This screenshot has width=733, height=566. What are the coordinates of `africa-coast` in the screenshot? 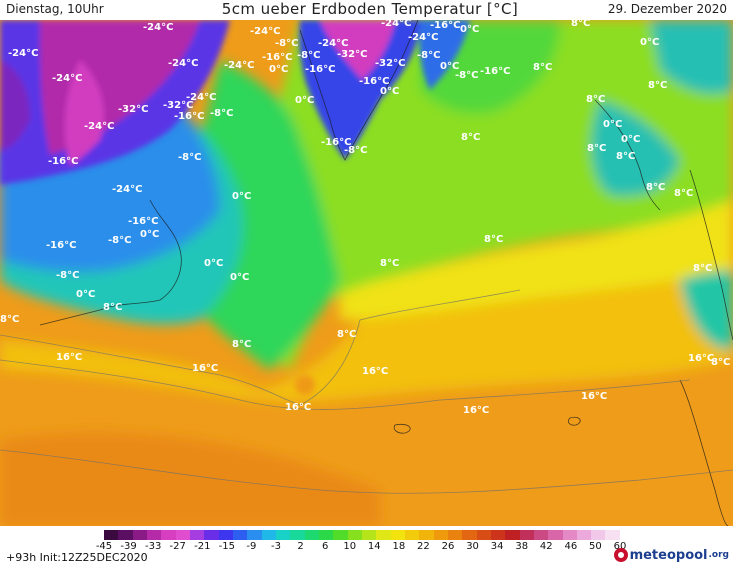 It's located at (704, 452).